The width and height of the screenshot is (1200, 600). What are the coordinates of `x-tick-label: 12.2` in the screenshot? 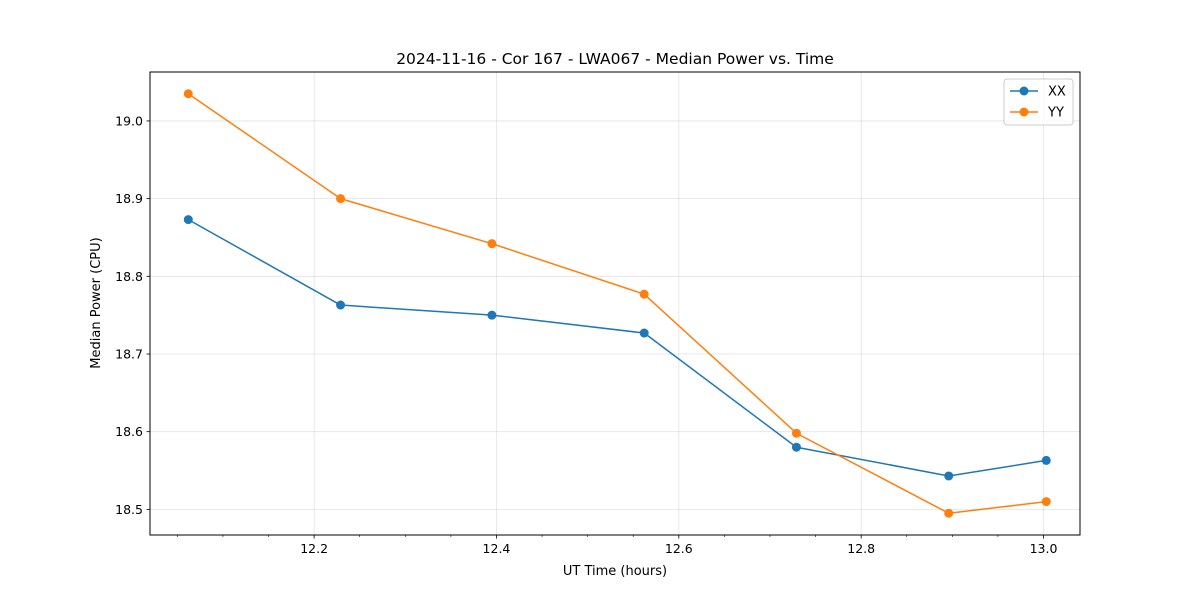 It's located at (314, 548).